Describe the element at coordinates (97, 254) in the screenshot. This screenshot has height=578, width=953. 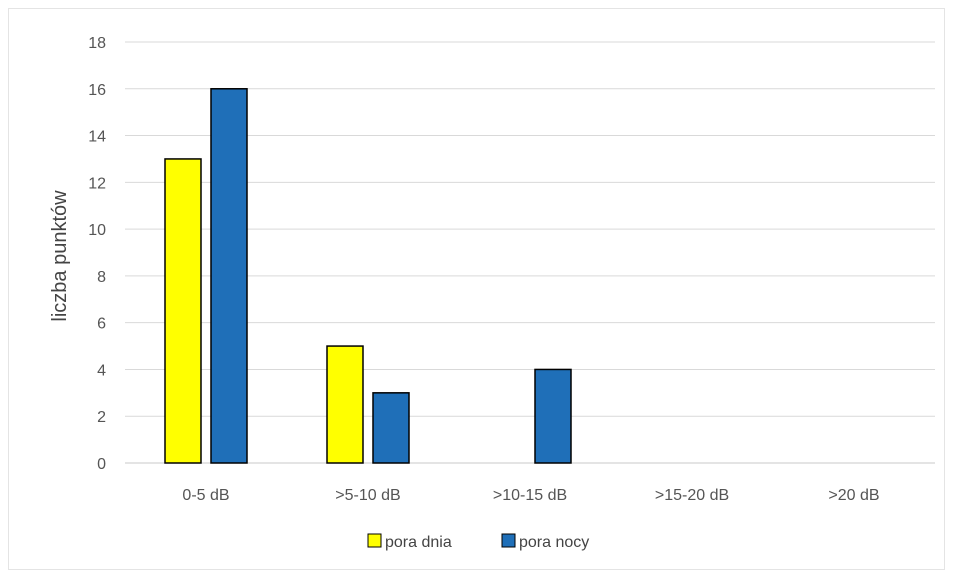
I see `y-axis-tick-labels: 0 2 4 6 8 10 12 14 16 18` at that location.